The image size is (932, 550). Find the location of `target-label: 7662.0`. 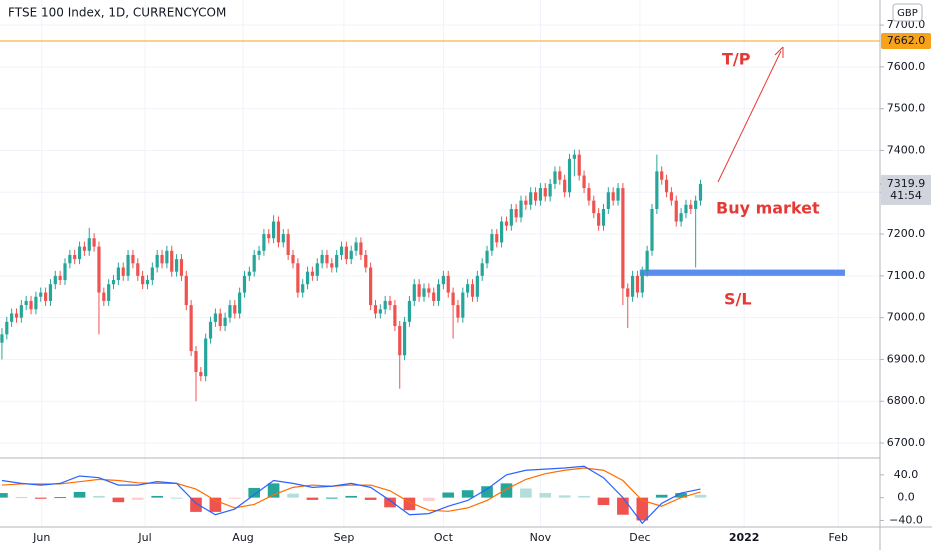

target-label: 7662.0 is located at coordinates (906, 40).